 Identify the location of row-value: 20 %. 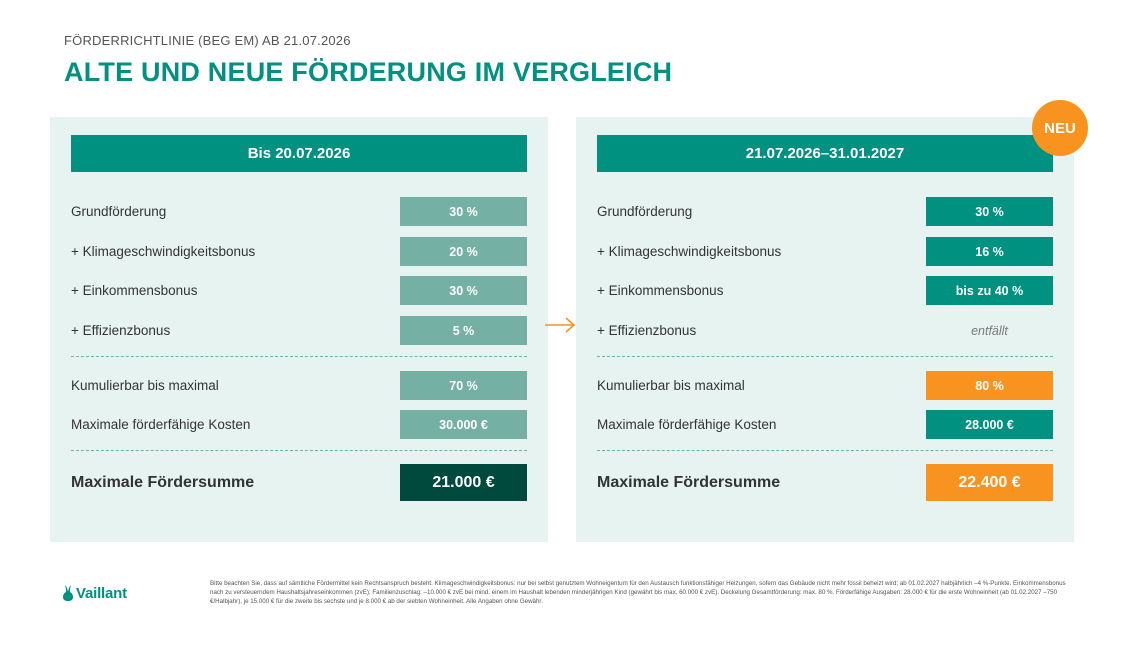
(463, 251).